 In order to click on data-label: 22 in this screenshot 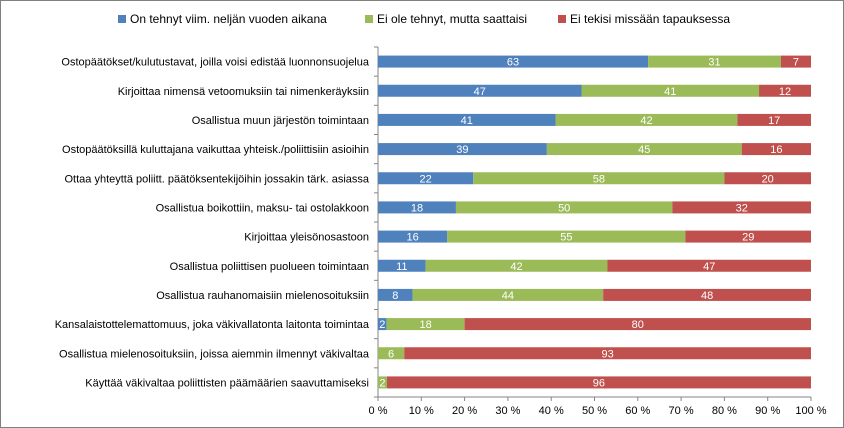, I will do `click(426, 179)`.